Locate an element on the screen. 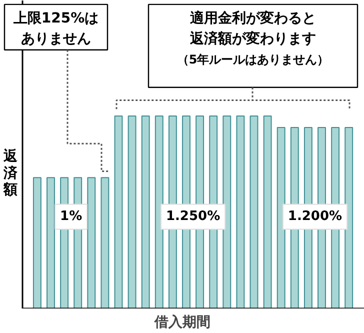  text: 返済額が変わります is located at coordinates (252, 38).